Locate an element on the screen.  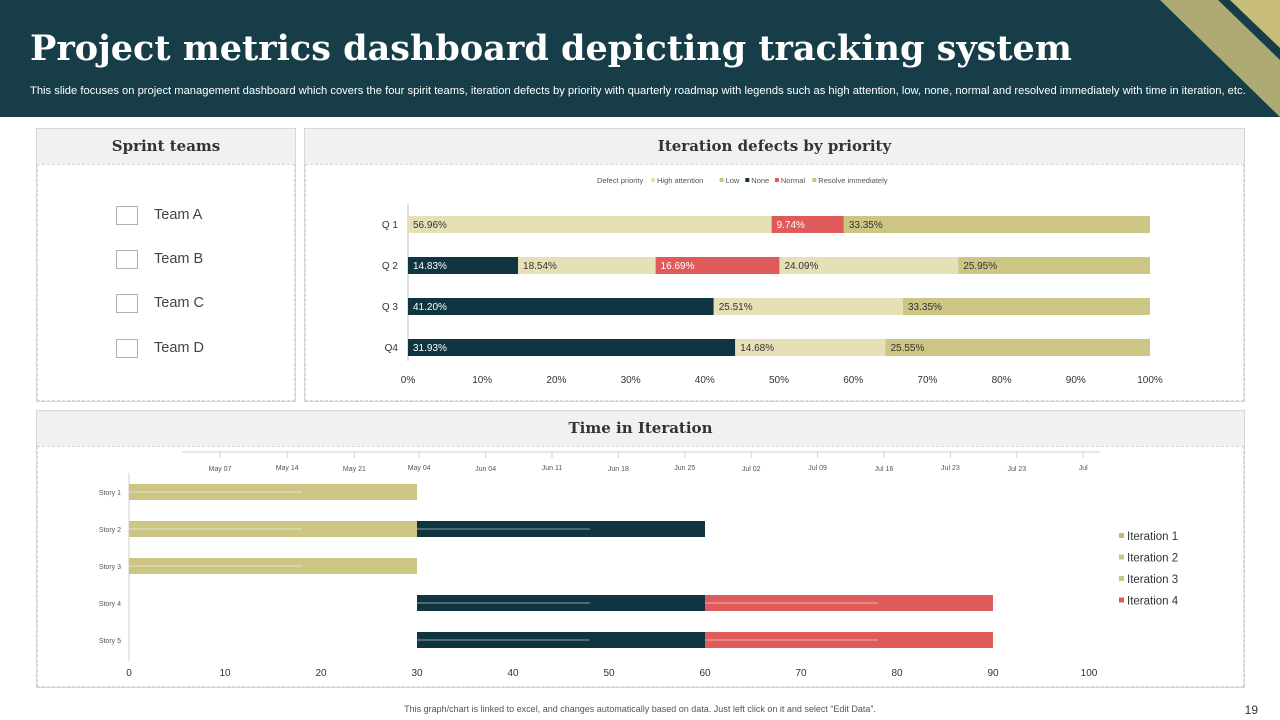
defects-legend-label: Resolve immediately is located at coordinates (852, 180).